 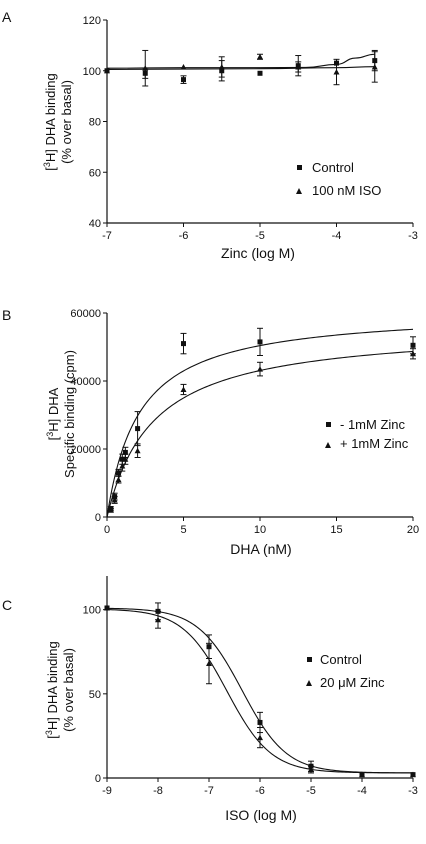 What do you see at coordinates (6, 315) in the screenshot?
I see `panel-b-letter: B` at bounding box center [6, 315].